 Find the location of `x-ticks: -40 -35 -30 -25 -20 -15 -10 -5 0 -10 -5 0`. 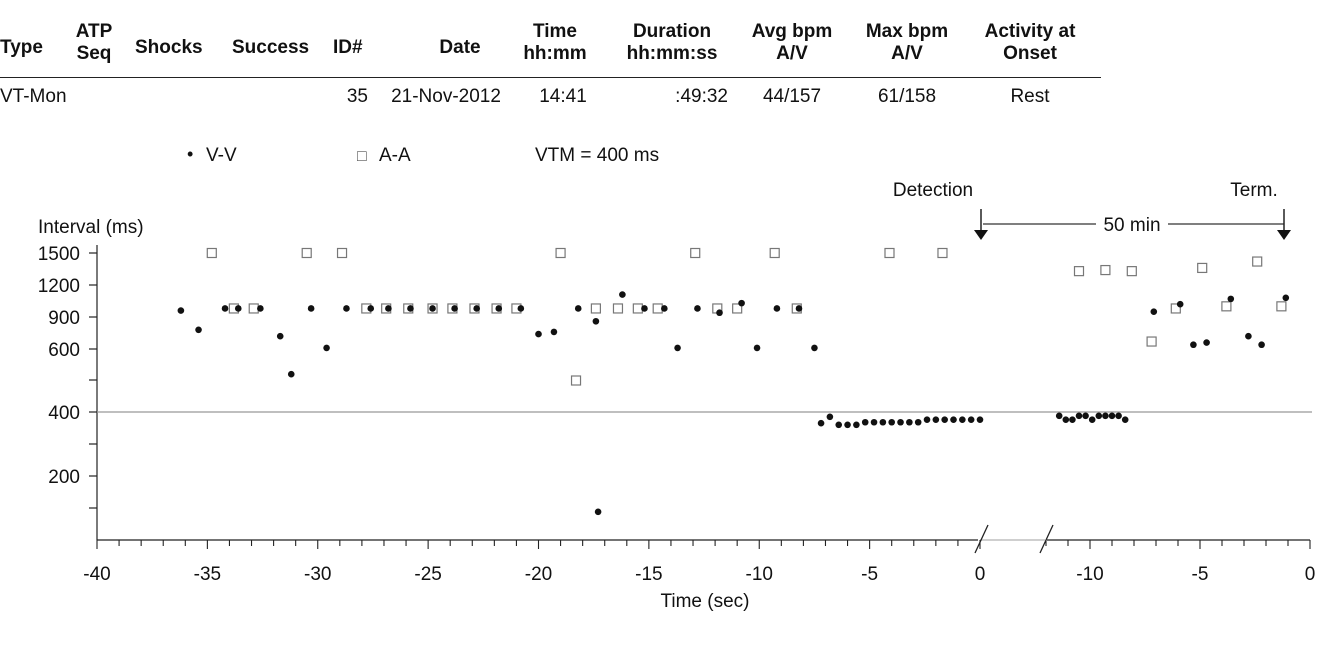

x-ticks: -40 -35 -30 -25 -20 -15 -10 -5 0 -10 -5 0 is located at coordinates (699, 562).